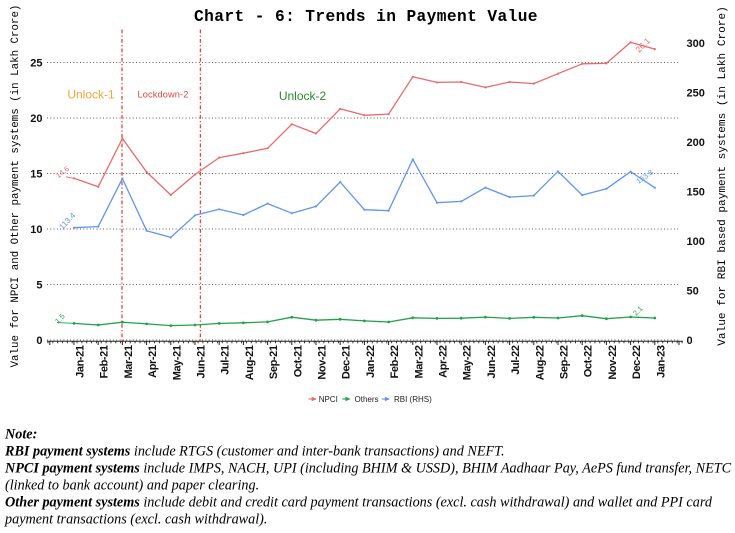 This screenshot has width=735, height=533. Describe the element at coordinates (419, 361) in the screenshot. I see `svg-text: Mar-22` at that location.